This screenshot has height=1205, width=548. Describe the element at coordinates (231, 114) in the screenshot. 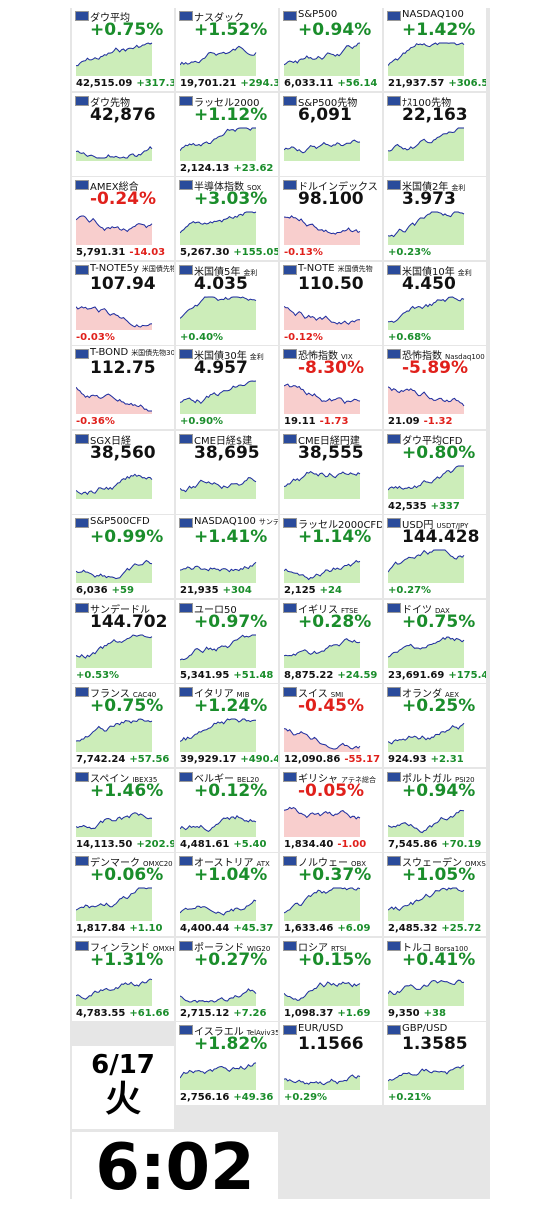

I see `headline: +1.12%` at that location.